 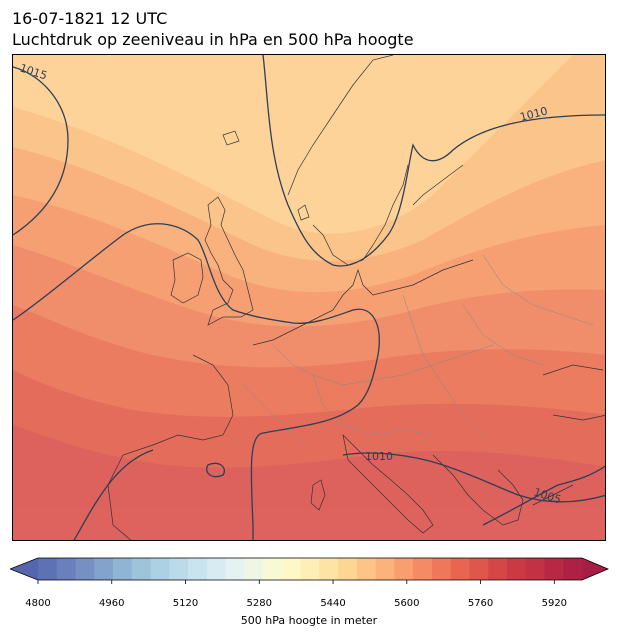 I want to click on isobar-1010-med, so click(x=473, y=477).